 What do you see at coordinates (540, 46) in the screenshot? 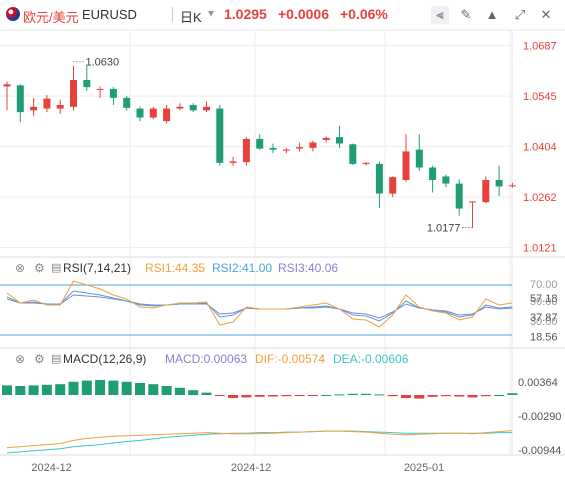
I see `price-tick-label: 1.0687` at bounding box center [540, 46].